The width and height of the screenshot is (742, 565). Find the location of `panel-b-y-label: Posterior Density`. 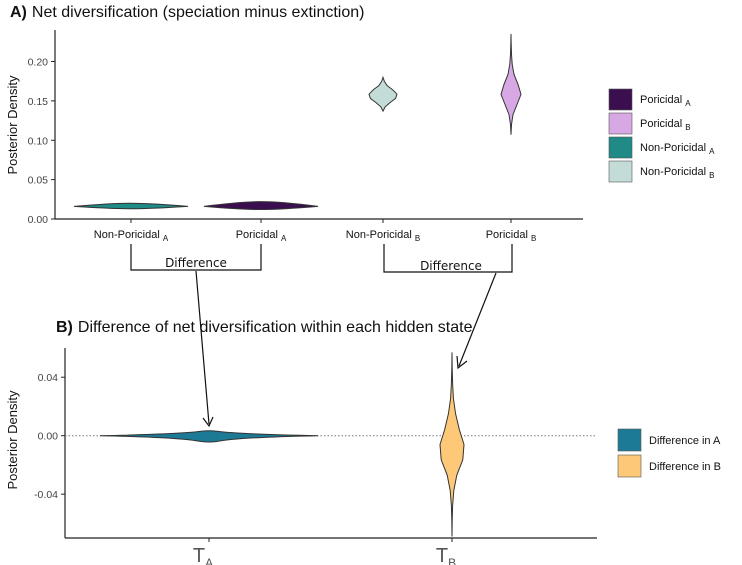

panel-b-y-label: Posterior Density is located at coordinates (12, 439).